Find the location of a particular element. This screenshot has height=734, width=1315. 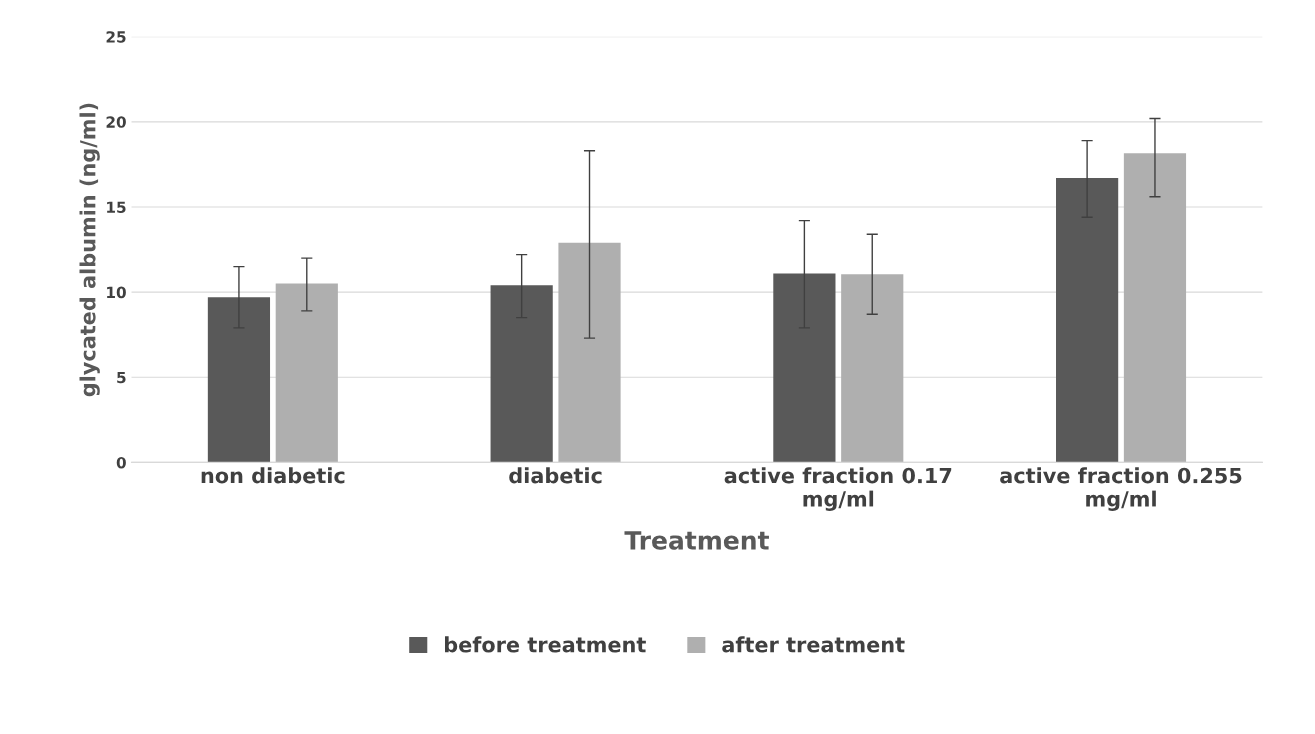

x-tick-label: diabetic is located at coordinates (555, 475).